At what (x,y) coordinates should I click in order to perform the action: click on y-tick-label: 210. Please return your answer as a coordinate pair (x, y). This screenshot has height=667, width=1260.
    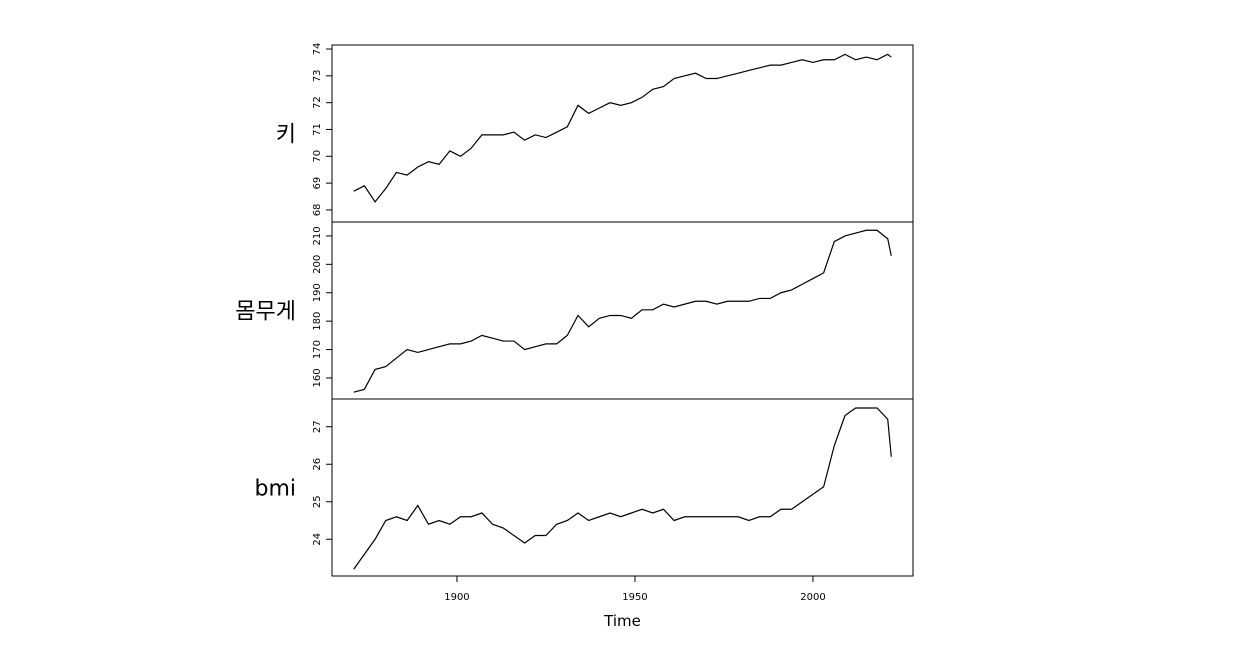
    Looking at the image, I should click on (317, 235).